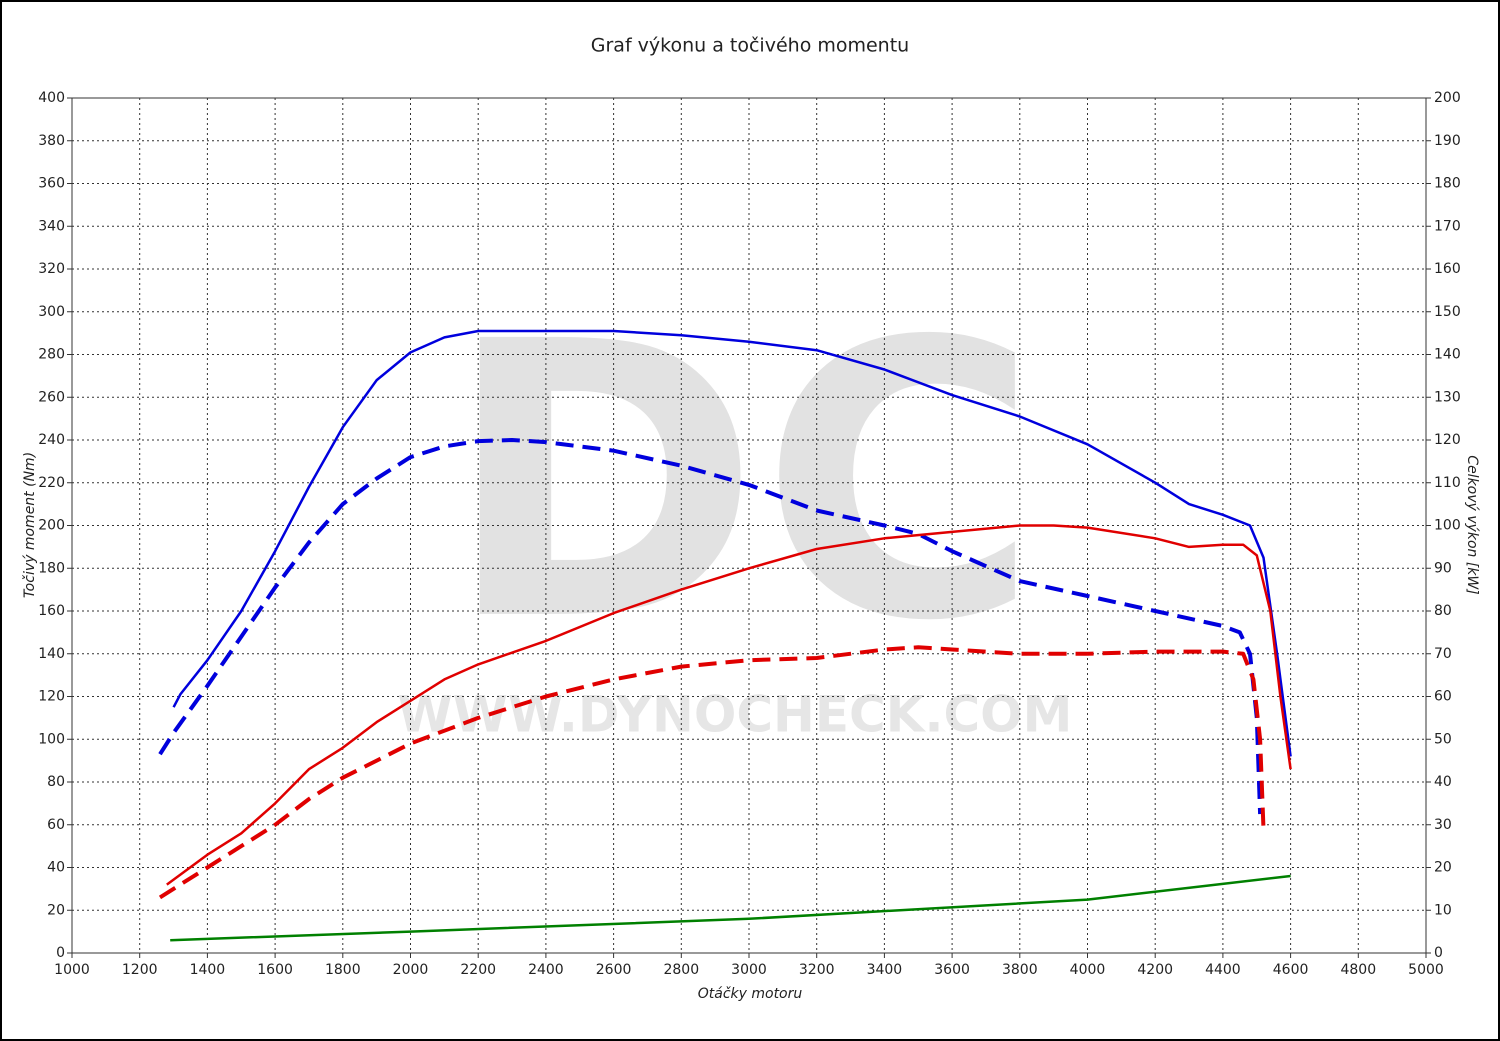  Describe the element at coordinates (56, 782) in the screenshot. I see `y-tick-label: 80` at that location.